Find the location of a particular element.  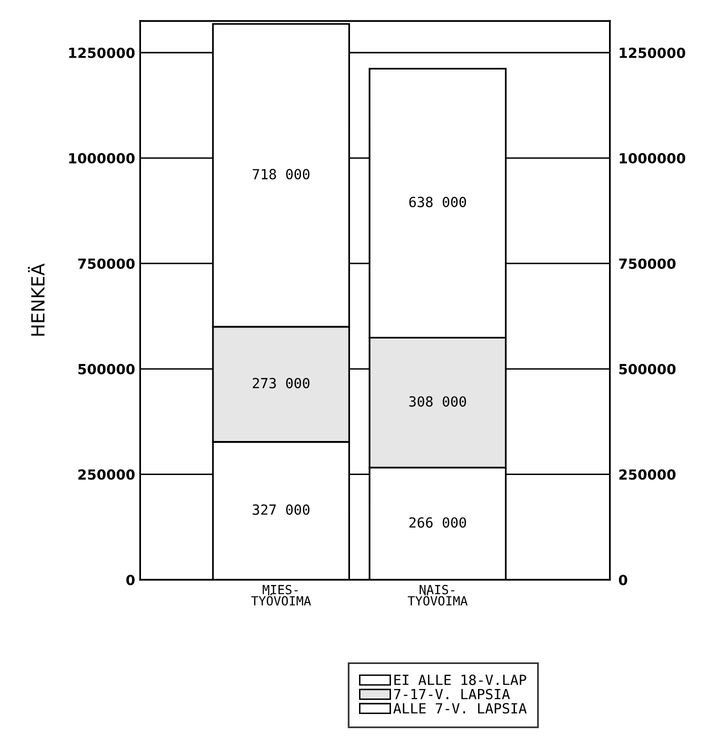

y2-tick-label: 750000 is located at coordinates (647, 263).